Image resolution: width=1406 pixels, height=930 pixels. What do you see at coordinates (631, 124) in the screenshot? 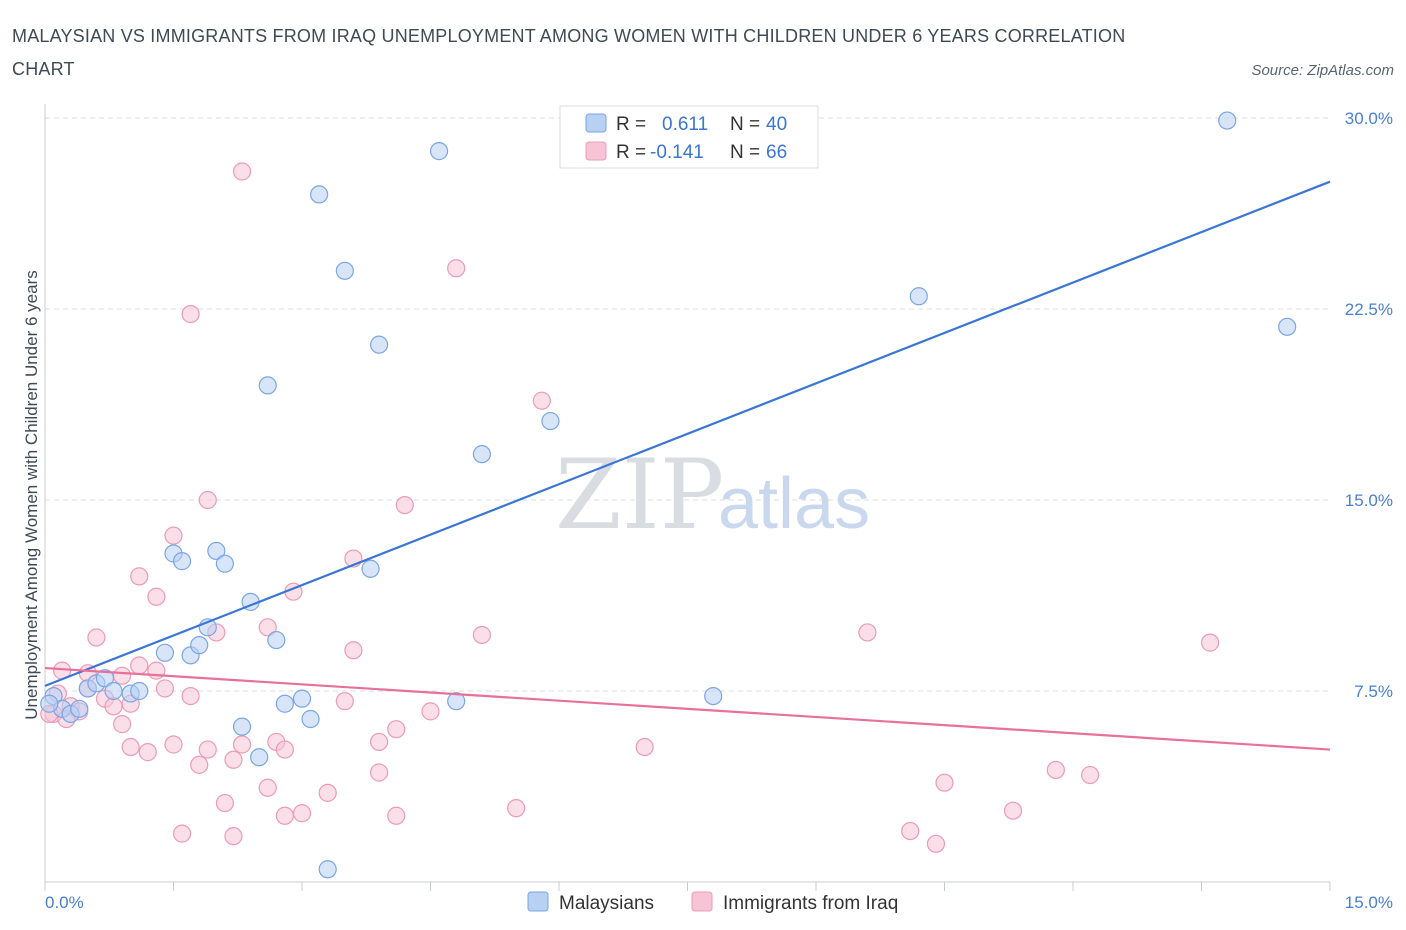
I see `legend-r-label-1: R =` at bounding box center [631, 124].